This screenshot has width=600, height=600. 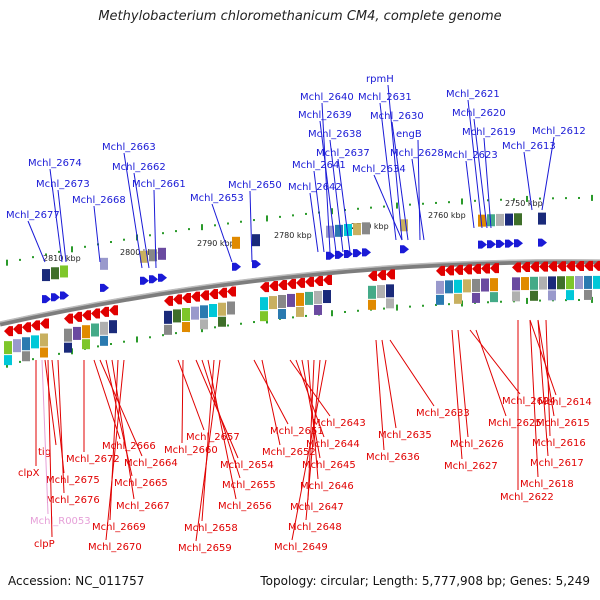 What do you see at coordinates (99, 200) in the screenshot?
I see `forward-gene-label: Mchl_2668` at bounding box center [99, 200].